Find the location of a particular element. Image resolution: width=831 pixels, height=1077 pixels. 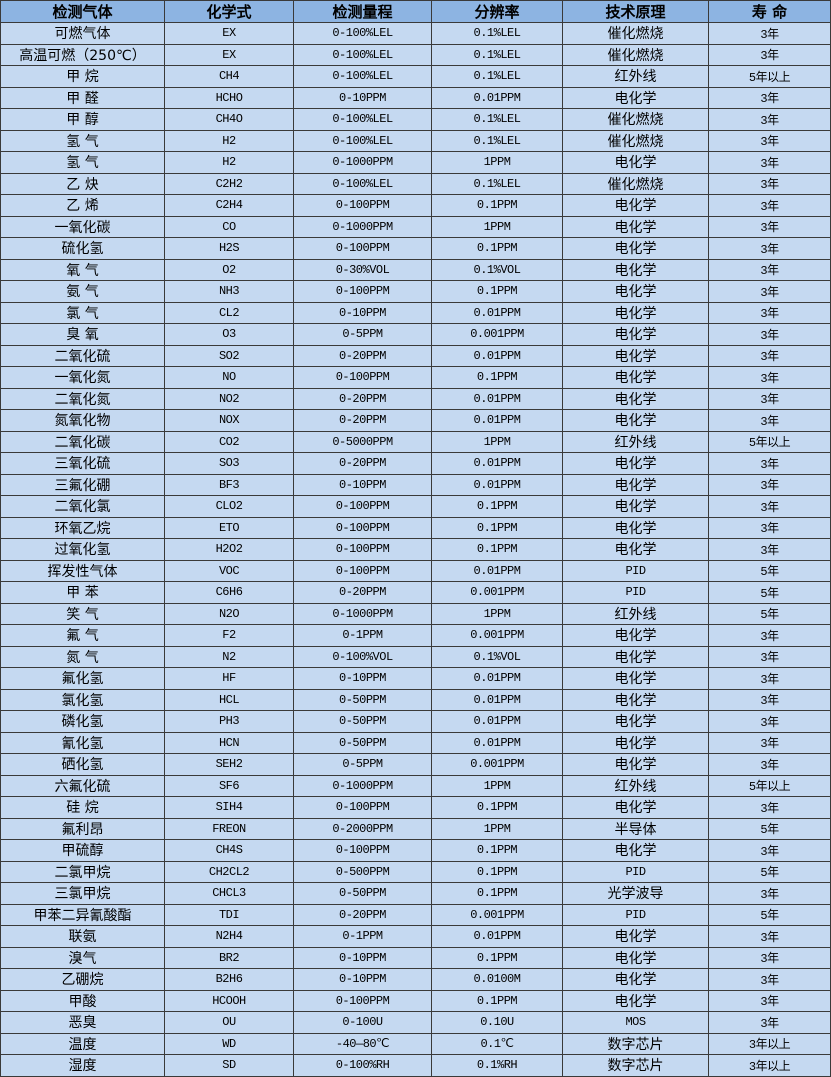

cell-gas-name: 二氯甲烷 is located at coordinates (82, 871).